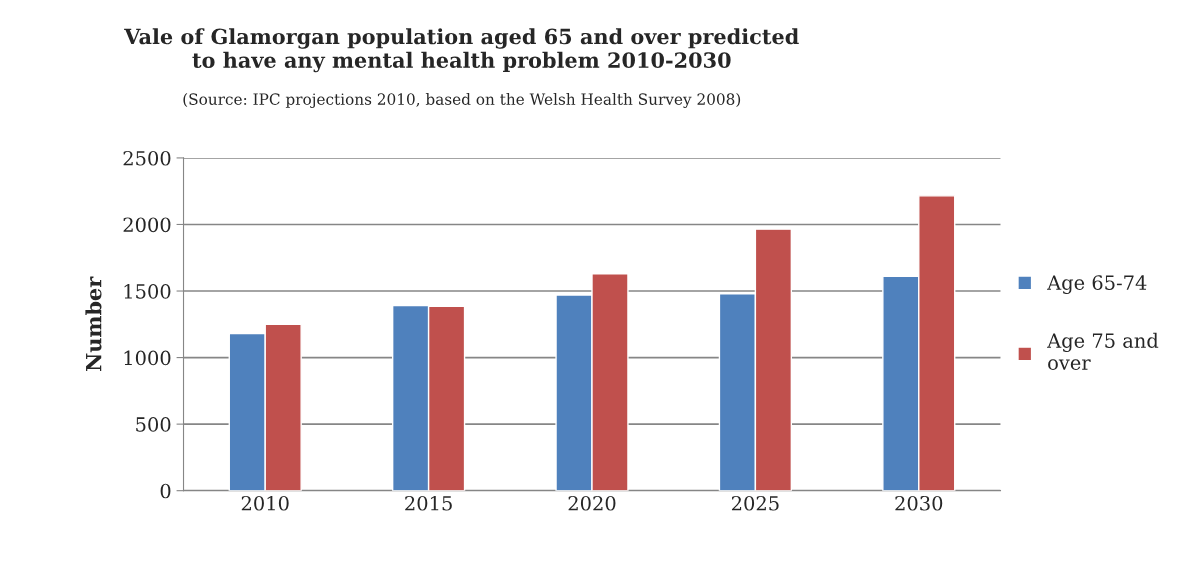 This screenshot has height=564, width=1184. What do you see at coordinates (919, 503) in the screenshot?
I see `x-tick-label: 2030` at bounding box center [919, 503].